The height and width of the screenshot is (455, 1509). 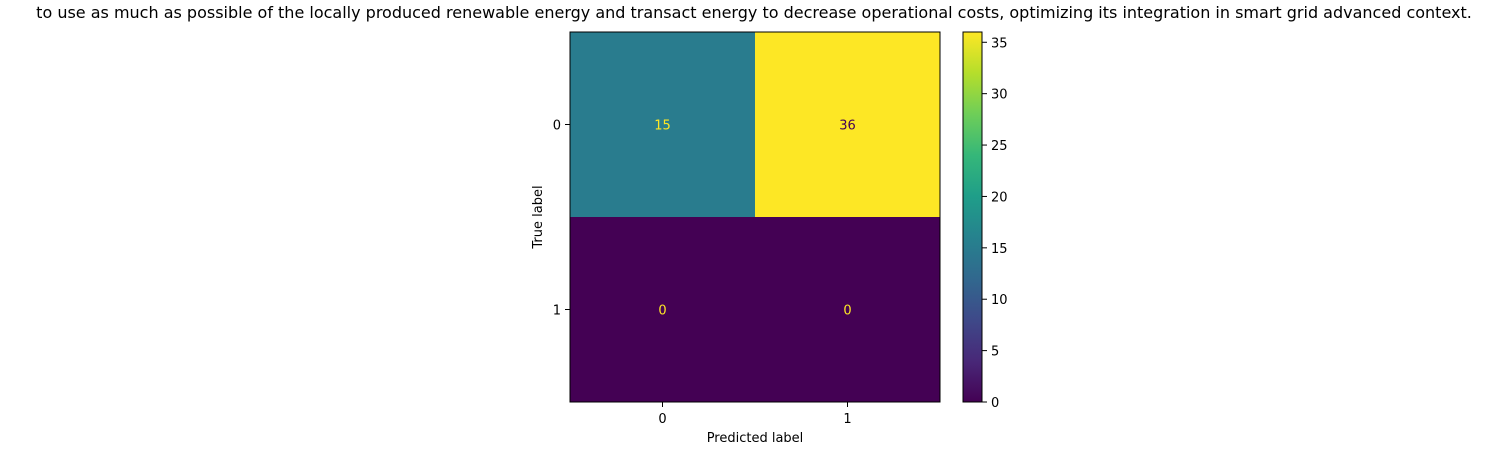 I want to click on y-axis-label: True label, so click(x=538, y=217).